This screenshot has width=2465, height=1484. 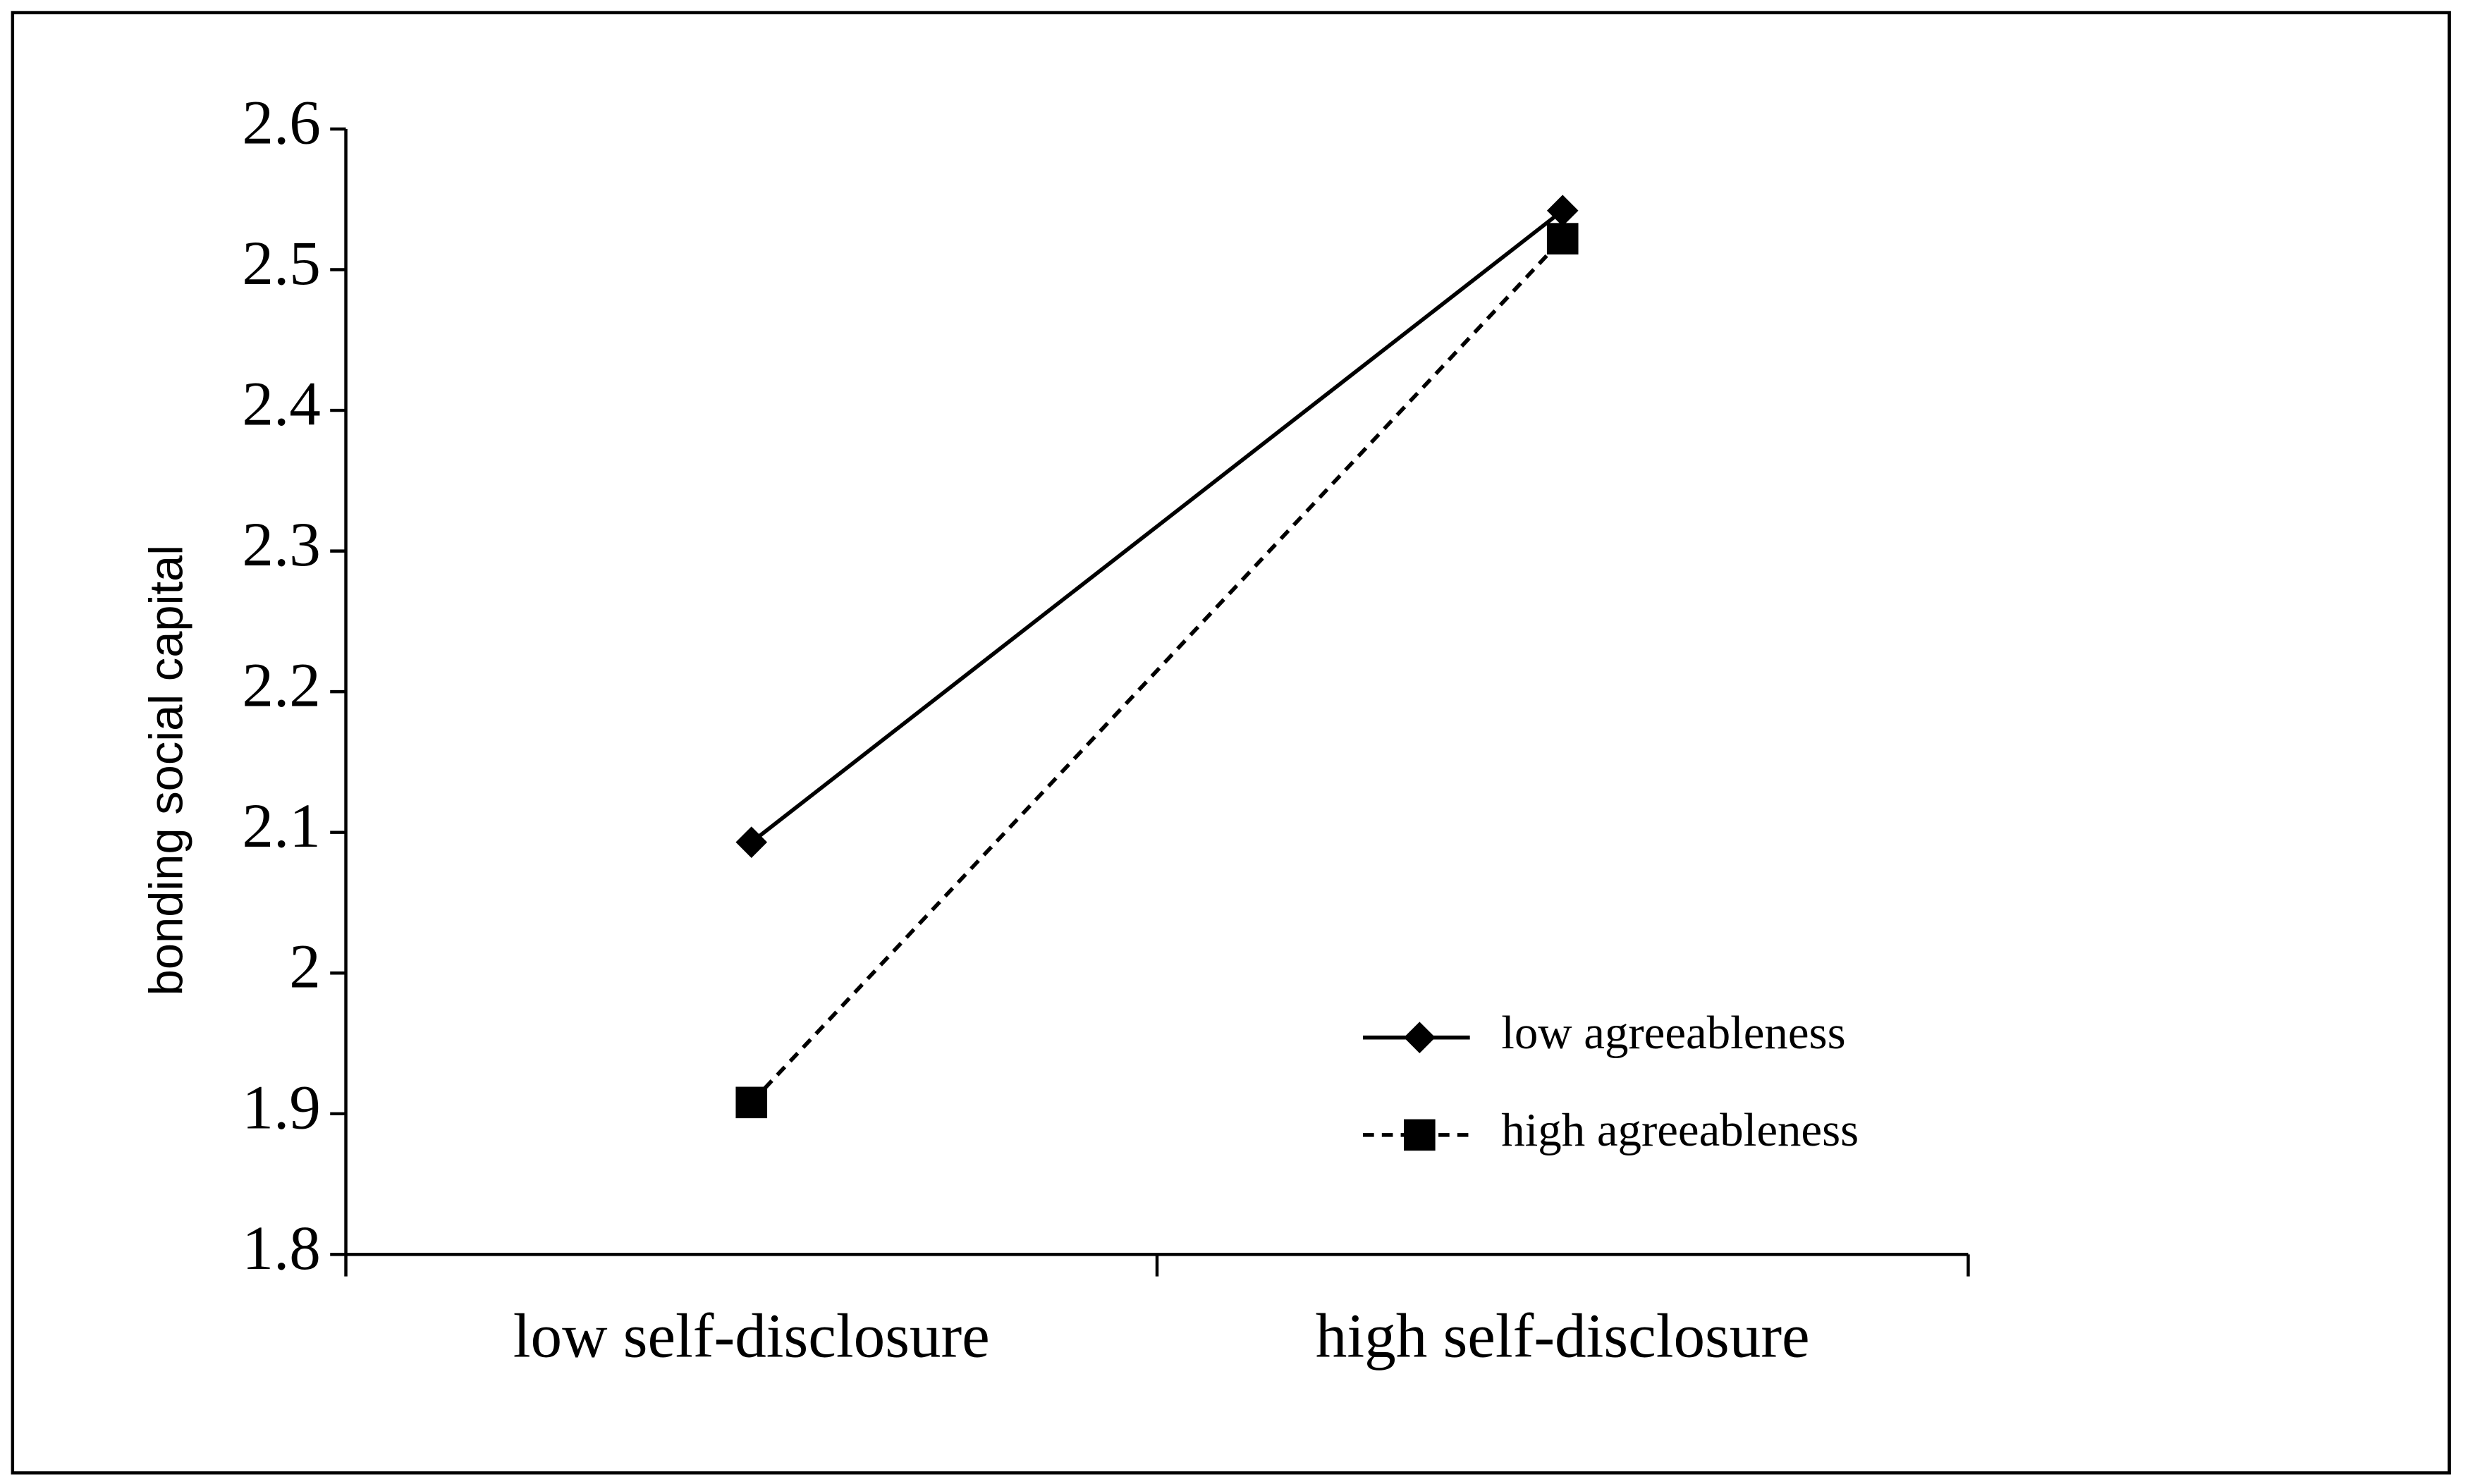 What do you see at coordinates (1157, 526) in the screenshot?
I see `series-line` at bounding box center [1157, 526].